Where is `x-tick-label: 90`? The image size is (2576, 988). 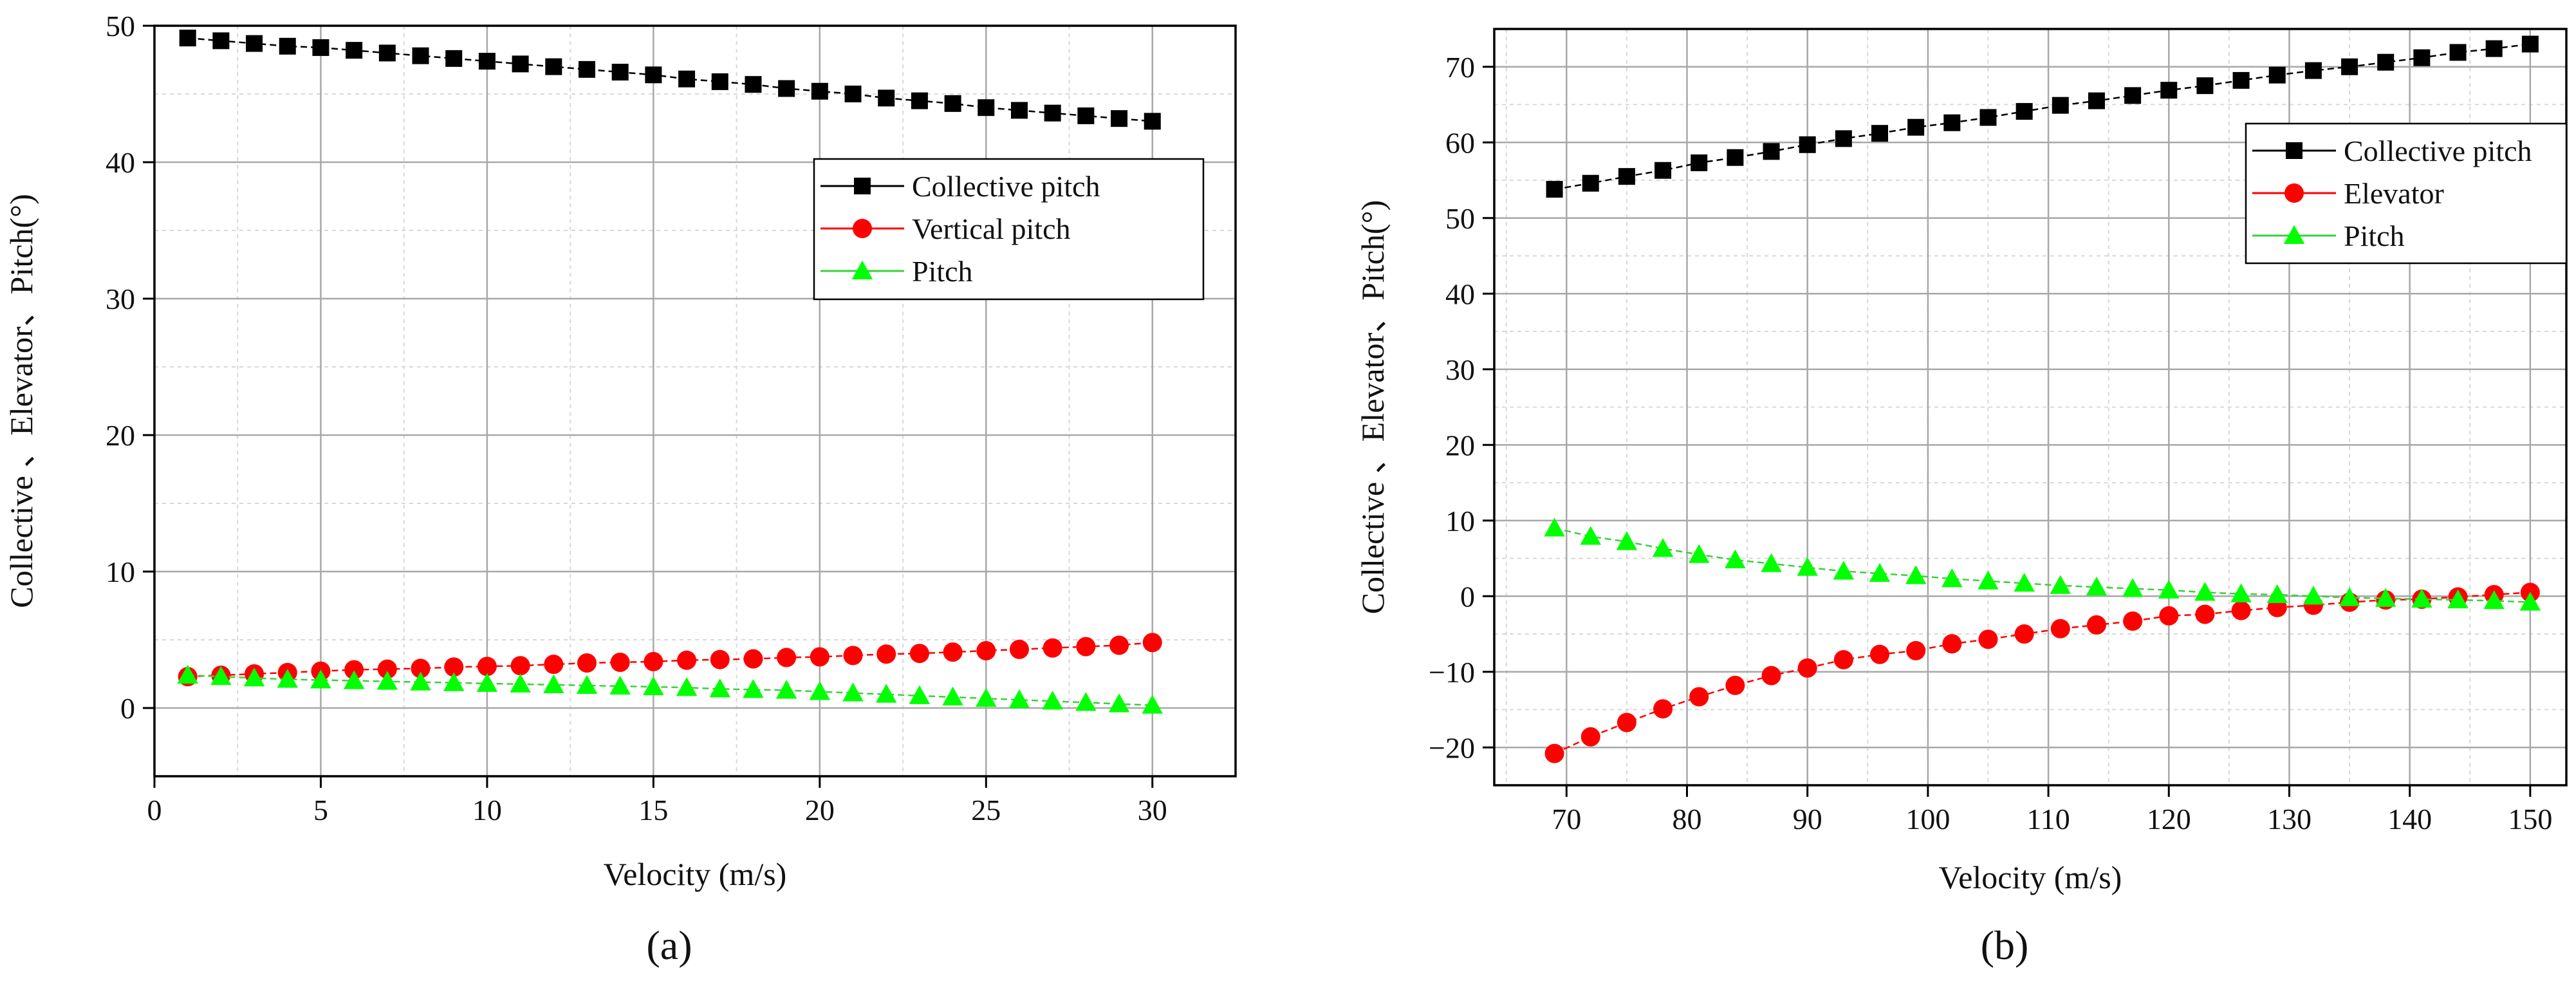 x-tick-label: 90 is located at coordinates (1807, 819).